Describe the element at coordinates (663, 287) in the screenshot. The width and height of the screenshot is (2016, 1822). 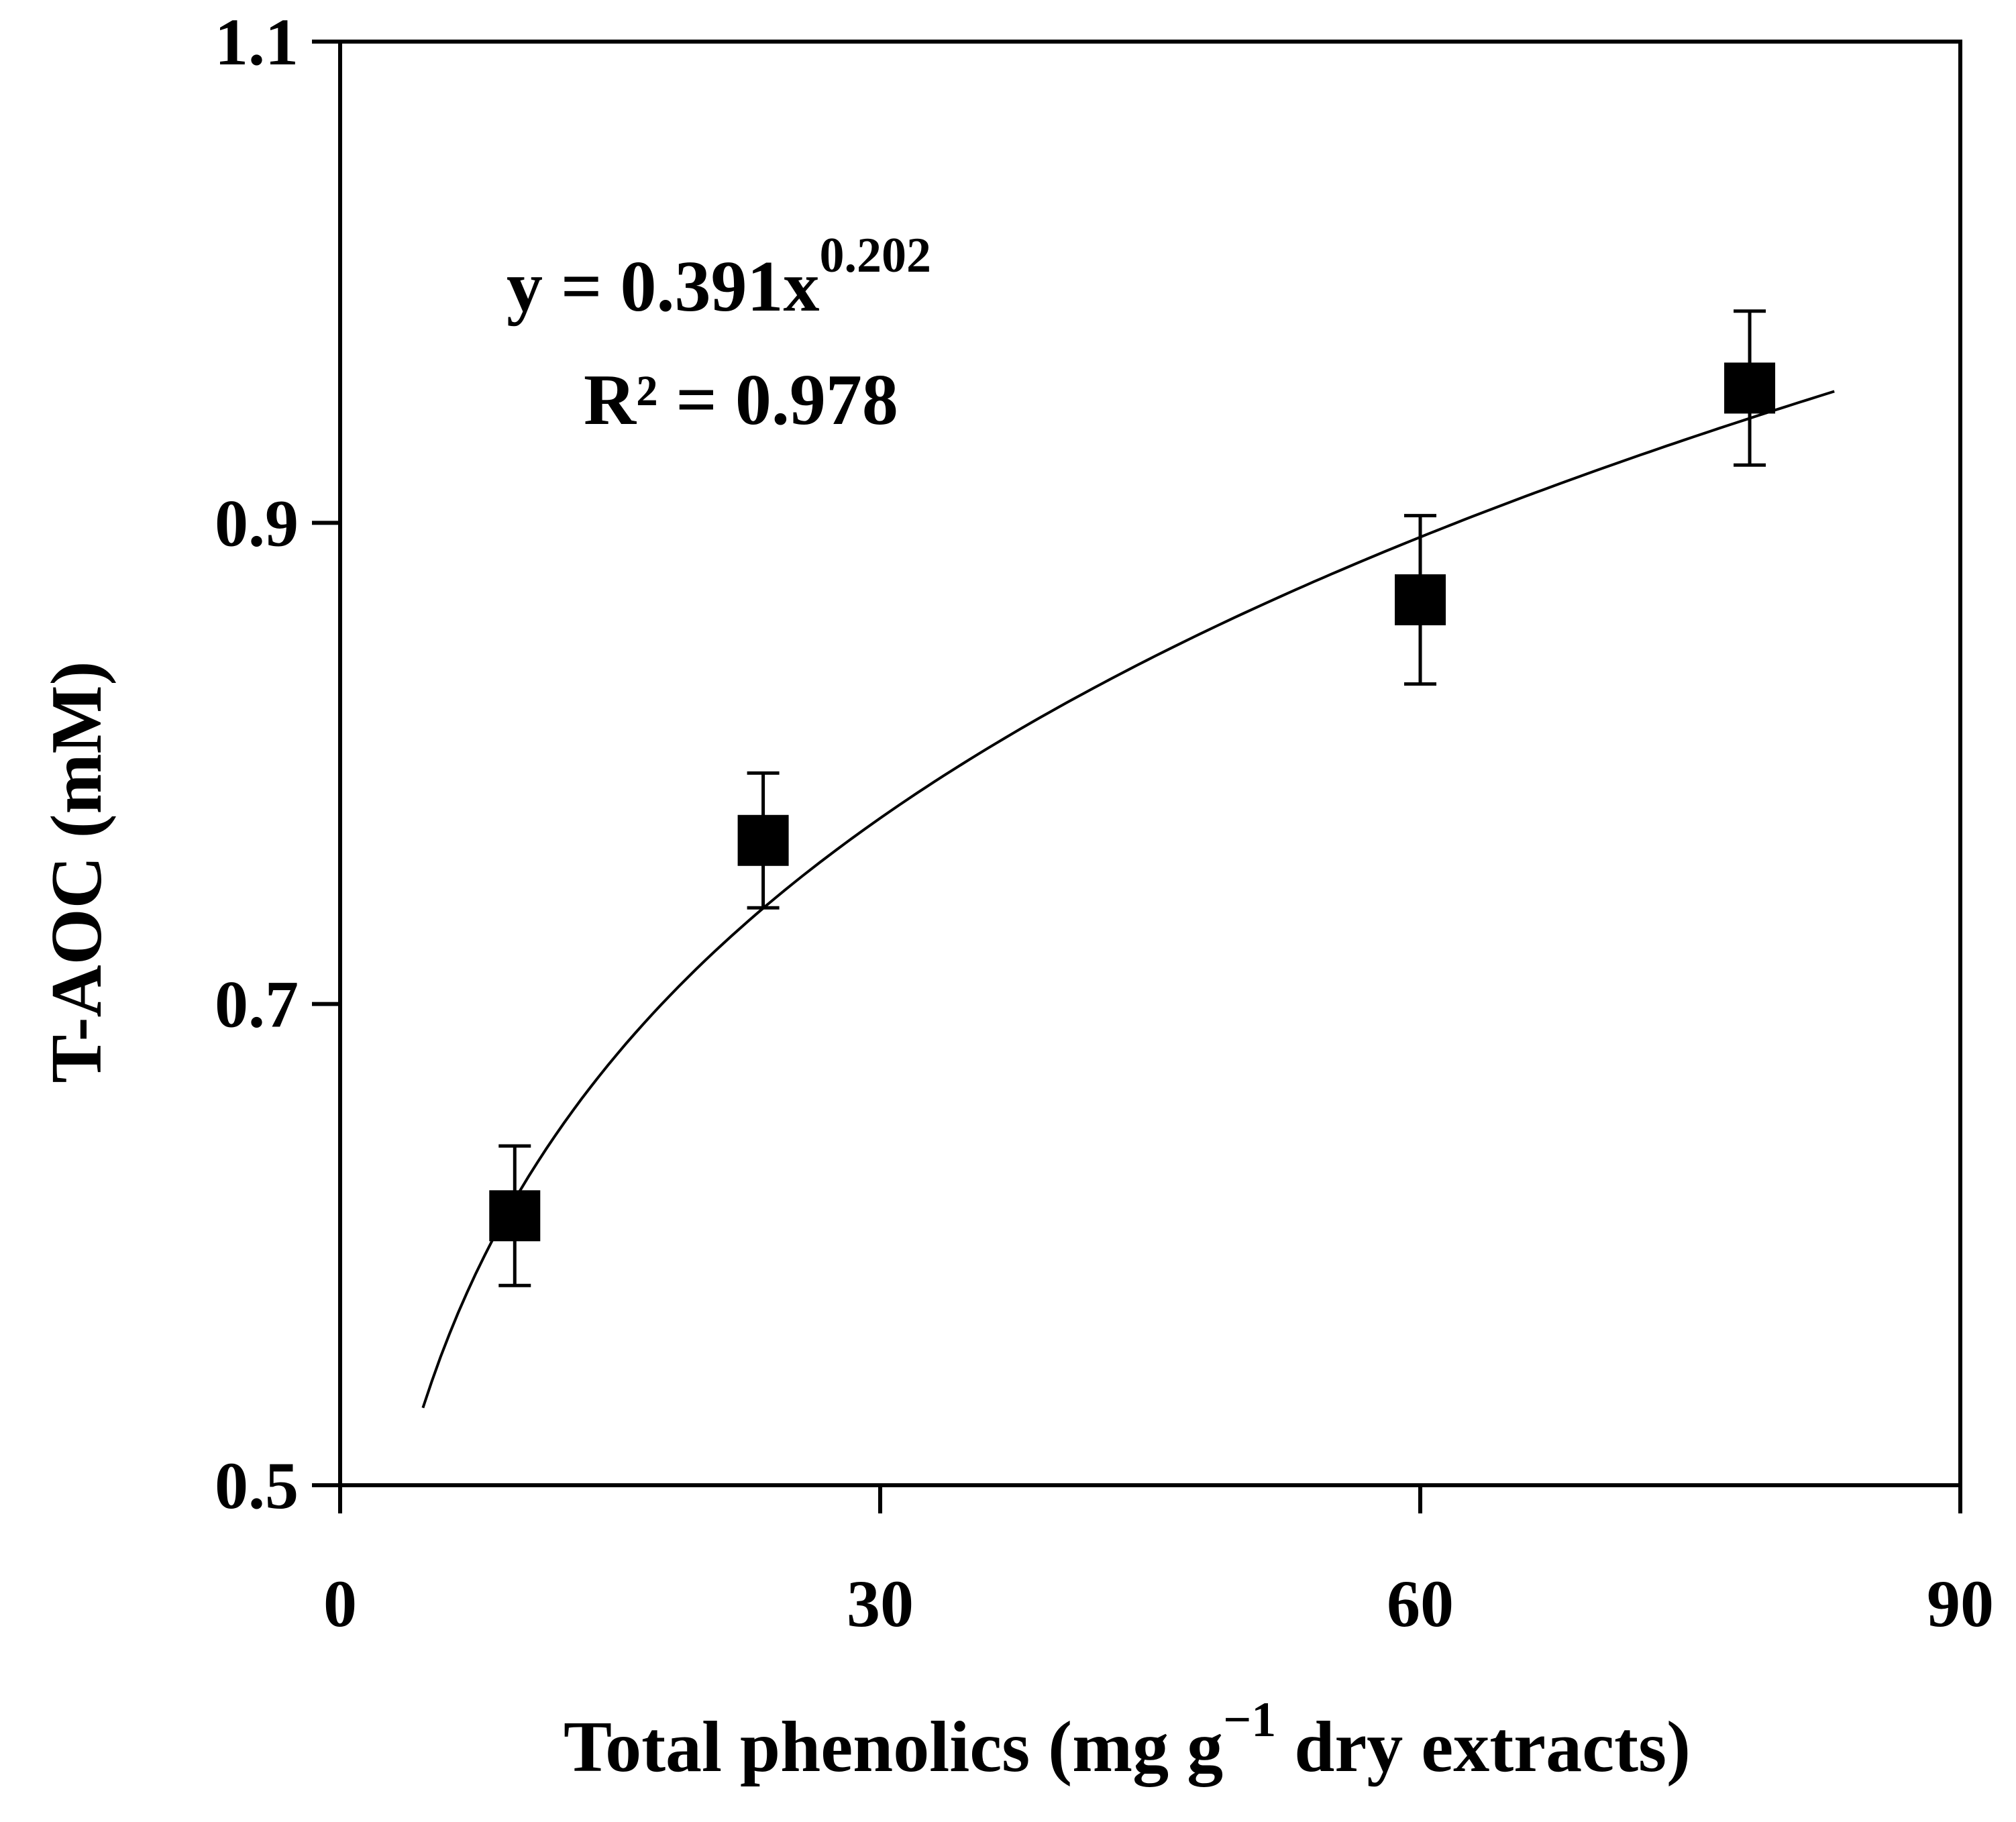
I see `fit-equation-main: y = 0.391x` at that location.